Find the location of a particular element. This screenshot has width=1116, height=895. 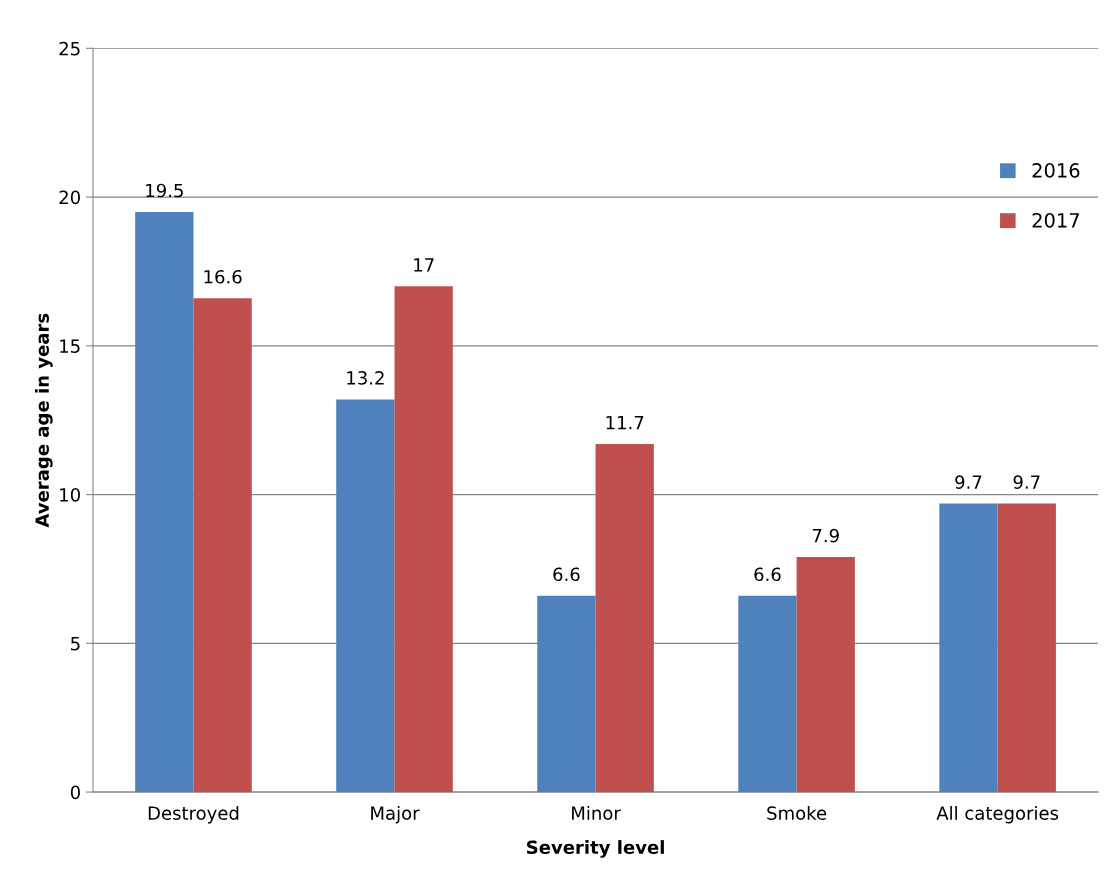

y-tick-label: 15 is located at coordinates (70, 346).